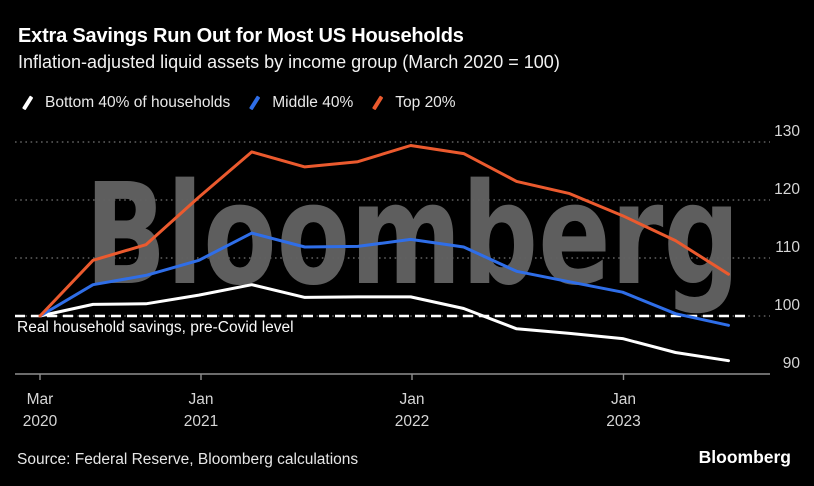 The height and width of the screenshot is (486, 814). What do you see at coordinates (792, 363) in the screenshot?
I see `y-tick-label: 90` at bounding box center [792, 363].